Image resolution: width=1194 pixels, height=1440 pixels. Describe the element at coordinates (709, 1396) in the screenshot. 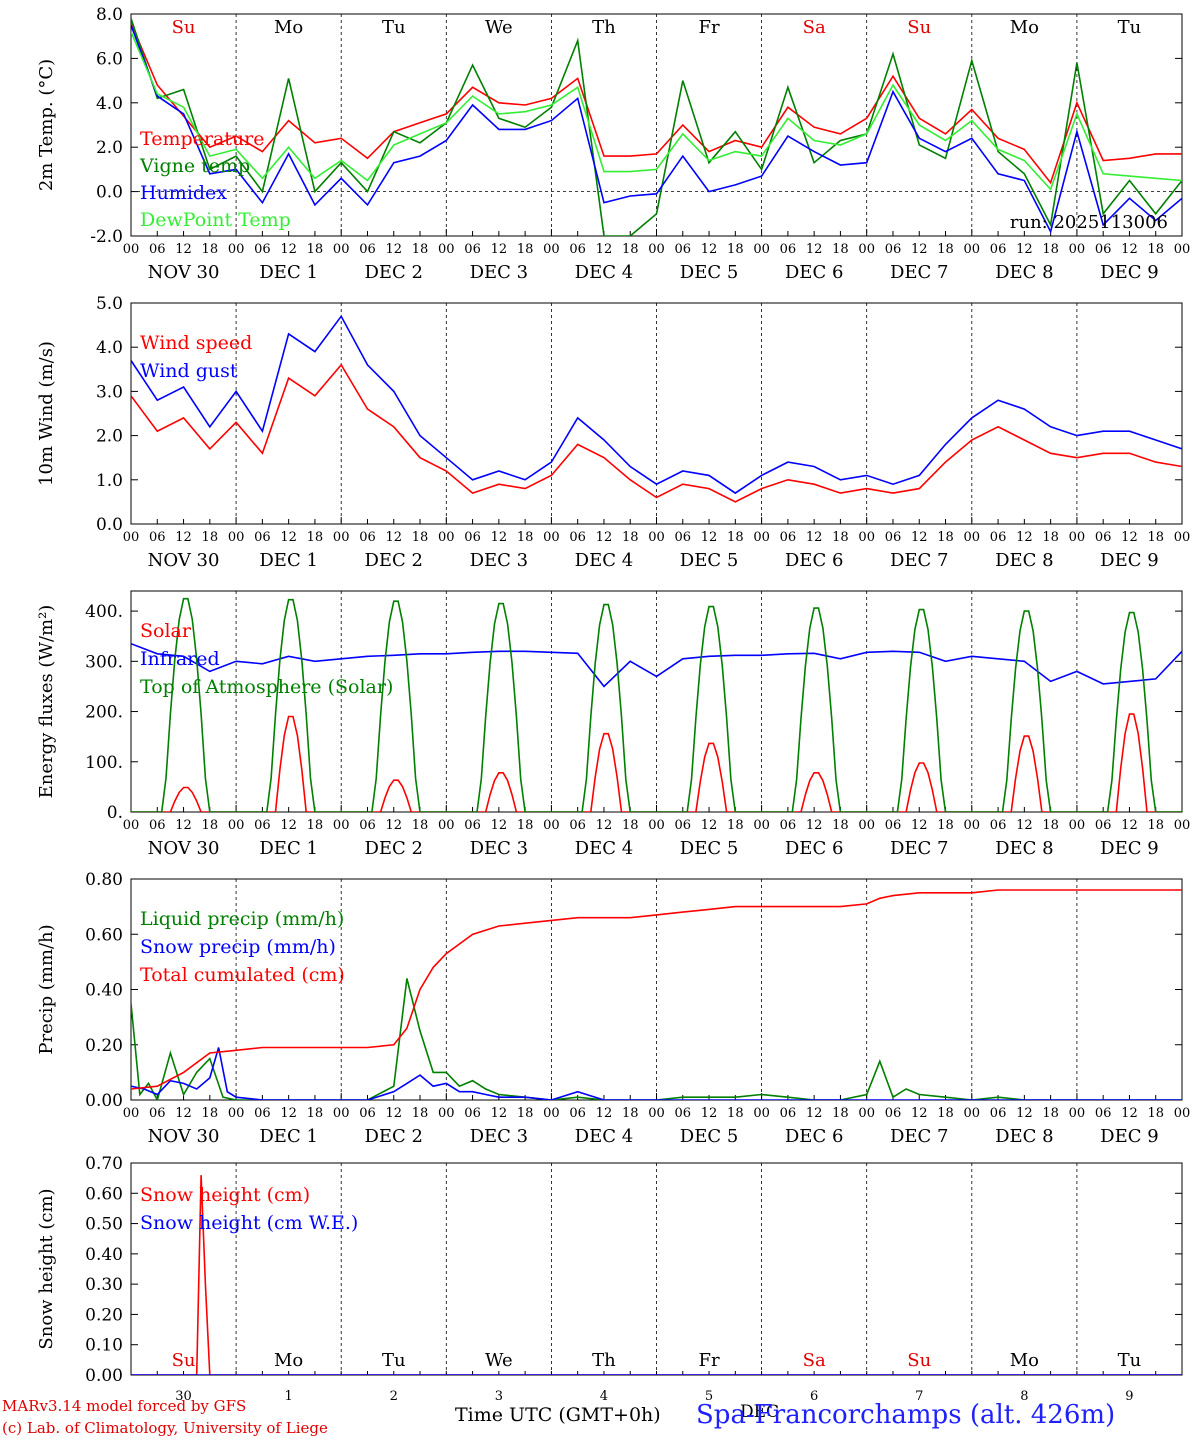

I see `day-number-label: 5` at that location.